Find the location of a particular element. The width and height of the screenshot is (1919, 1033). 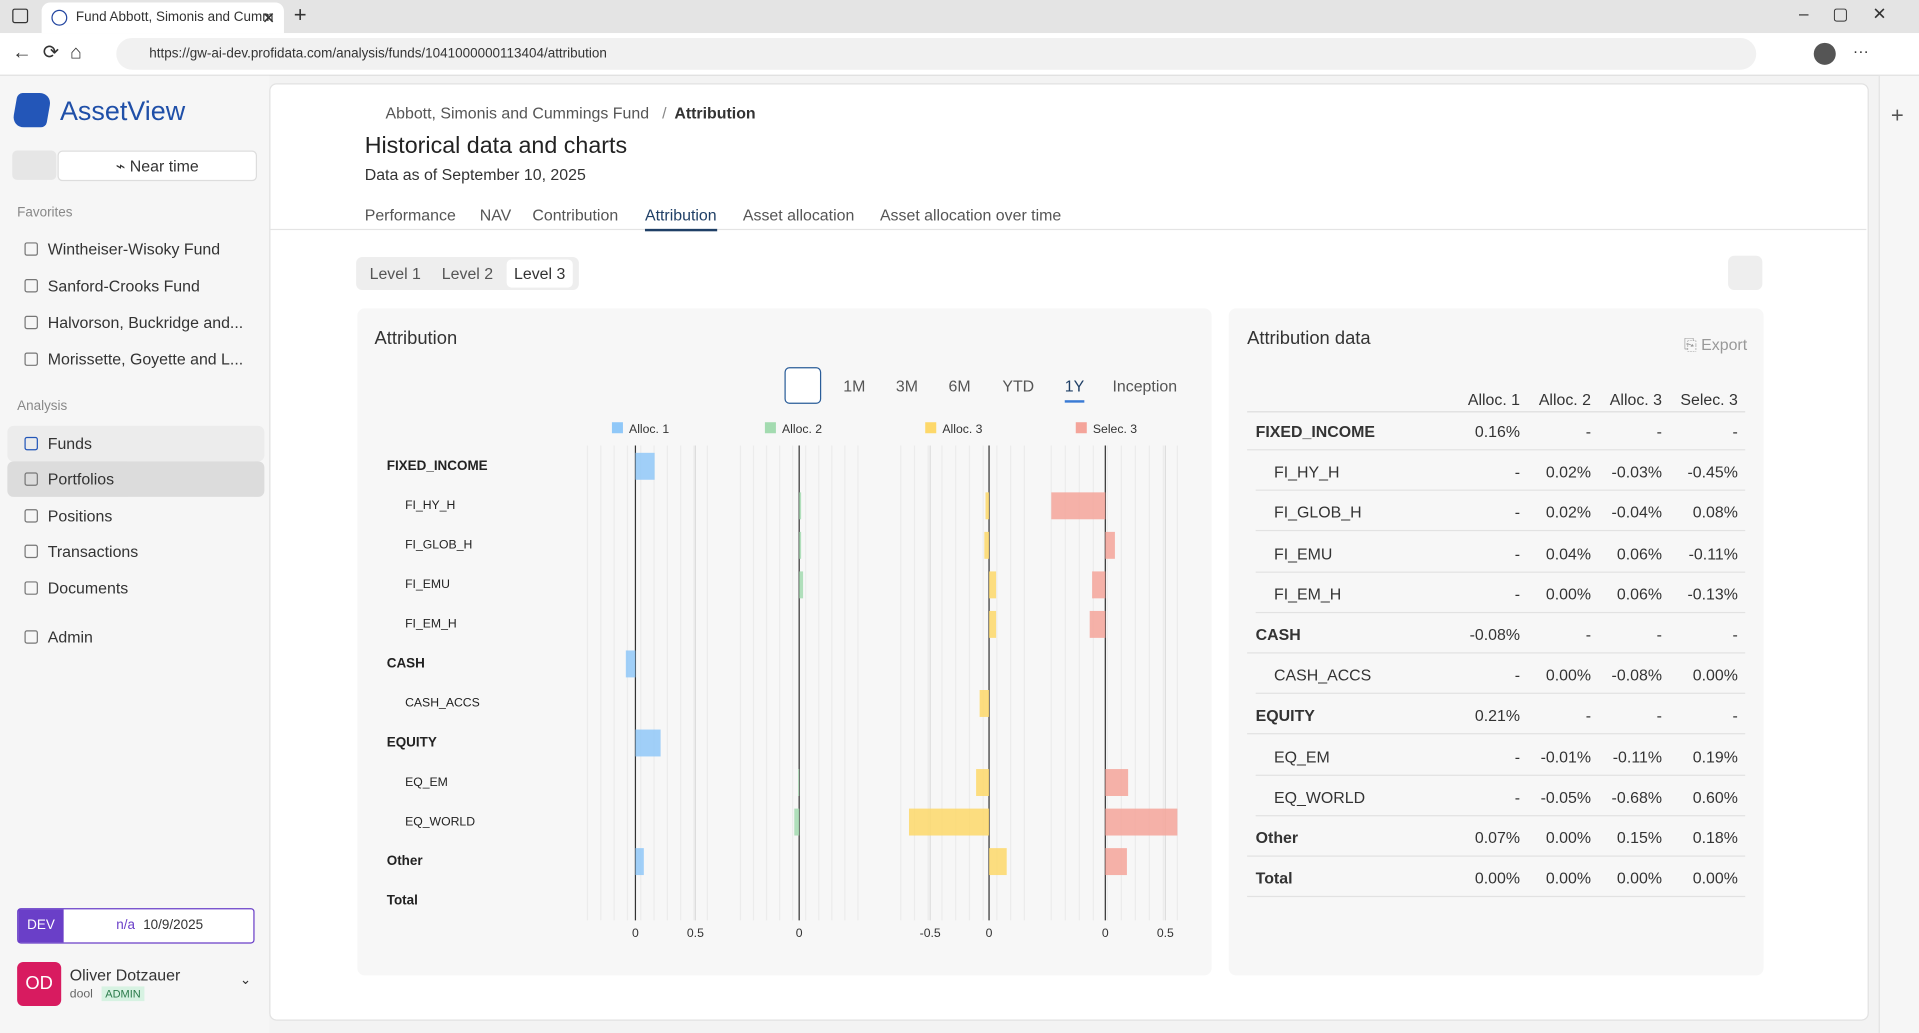

nav-item: Admin is located at coordinates (135, 636).